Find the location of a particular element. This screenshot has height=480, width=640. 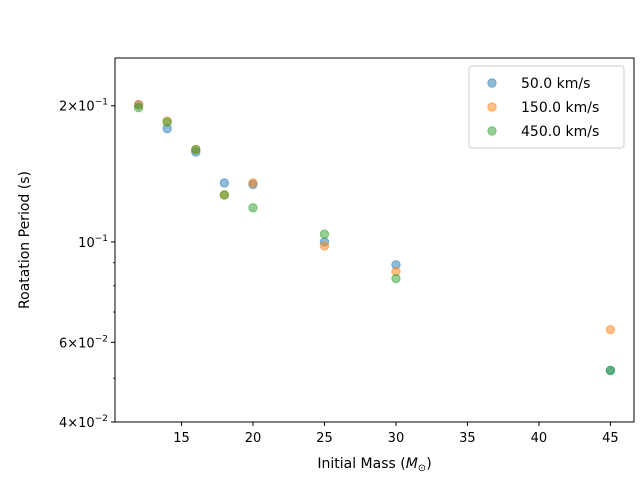

y-axis-ticks: 2×10⁻¹ 10−1 6×10⁻² 4×10⁻² is located at coordinates (87, 264).